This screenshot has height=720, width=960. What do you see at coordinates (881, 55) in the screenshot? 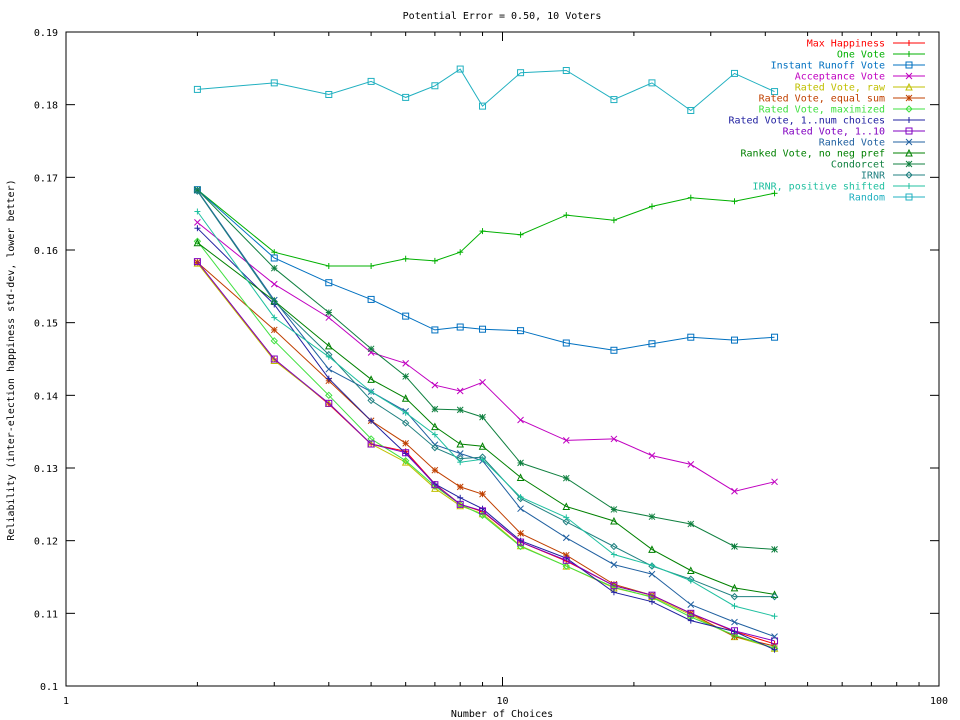
I see `legend-entry: One Vote` at bounding box center [881, 55].